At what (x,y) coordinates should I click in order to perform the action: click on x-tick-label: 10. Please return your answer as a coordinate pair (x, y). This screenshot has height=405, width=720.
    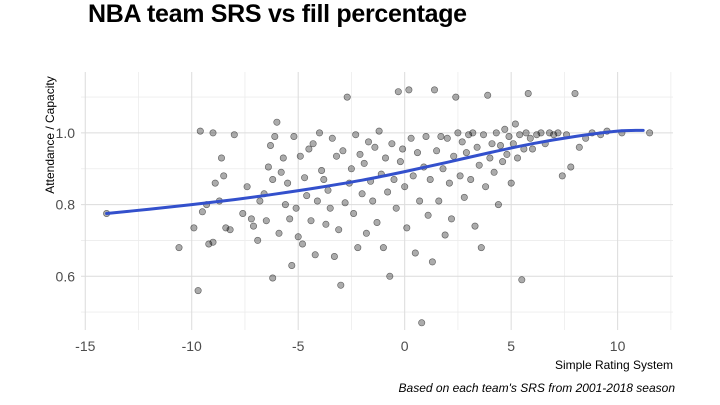
    Looking at the image, I should click on (618, 346).